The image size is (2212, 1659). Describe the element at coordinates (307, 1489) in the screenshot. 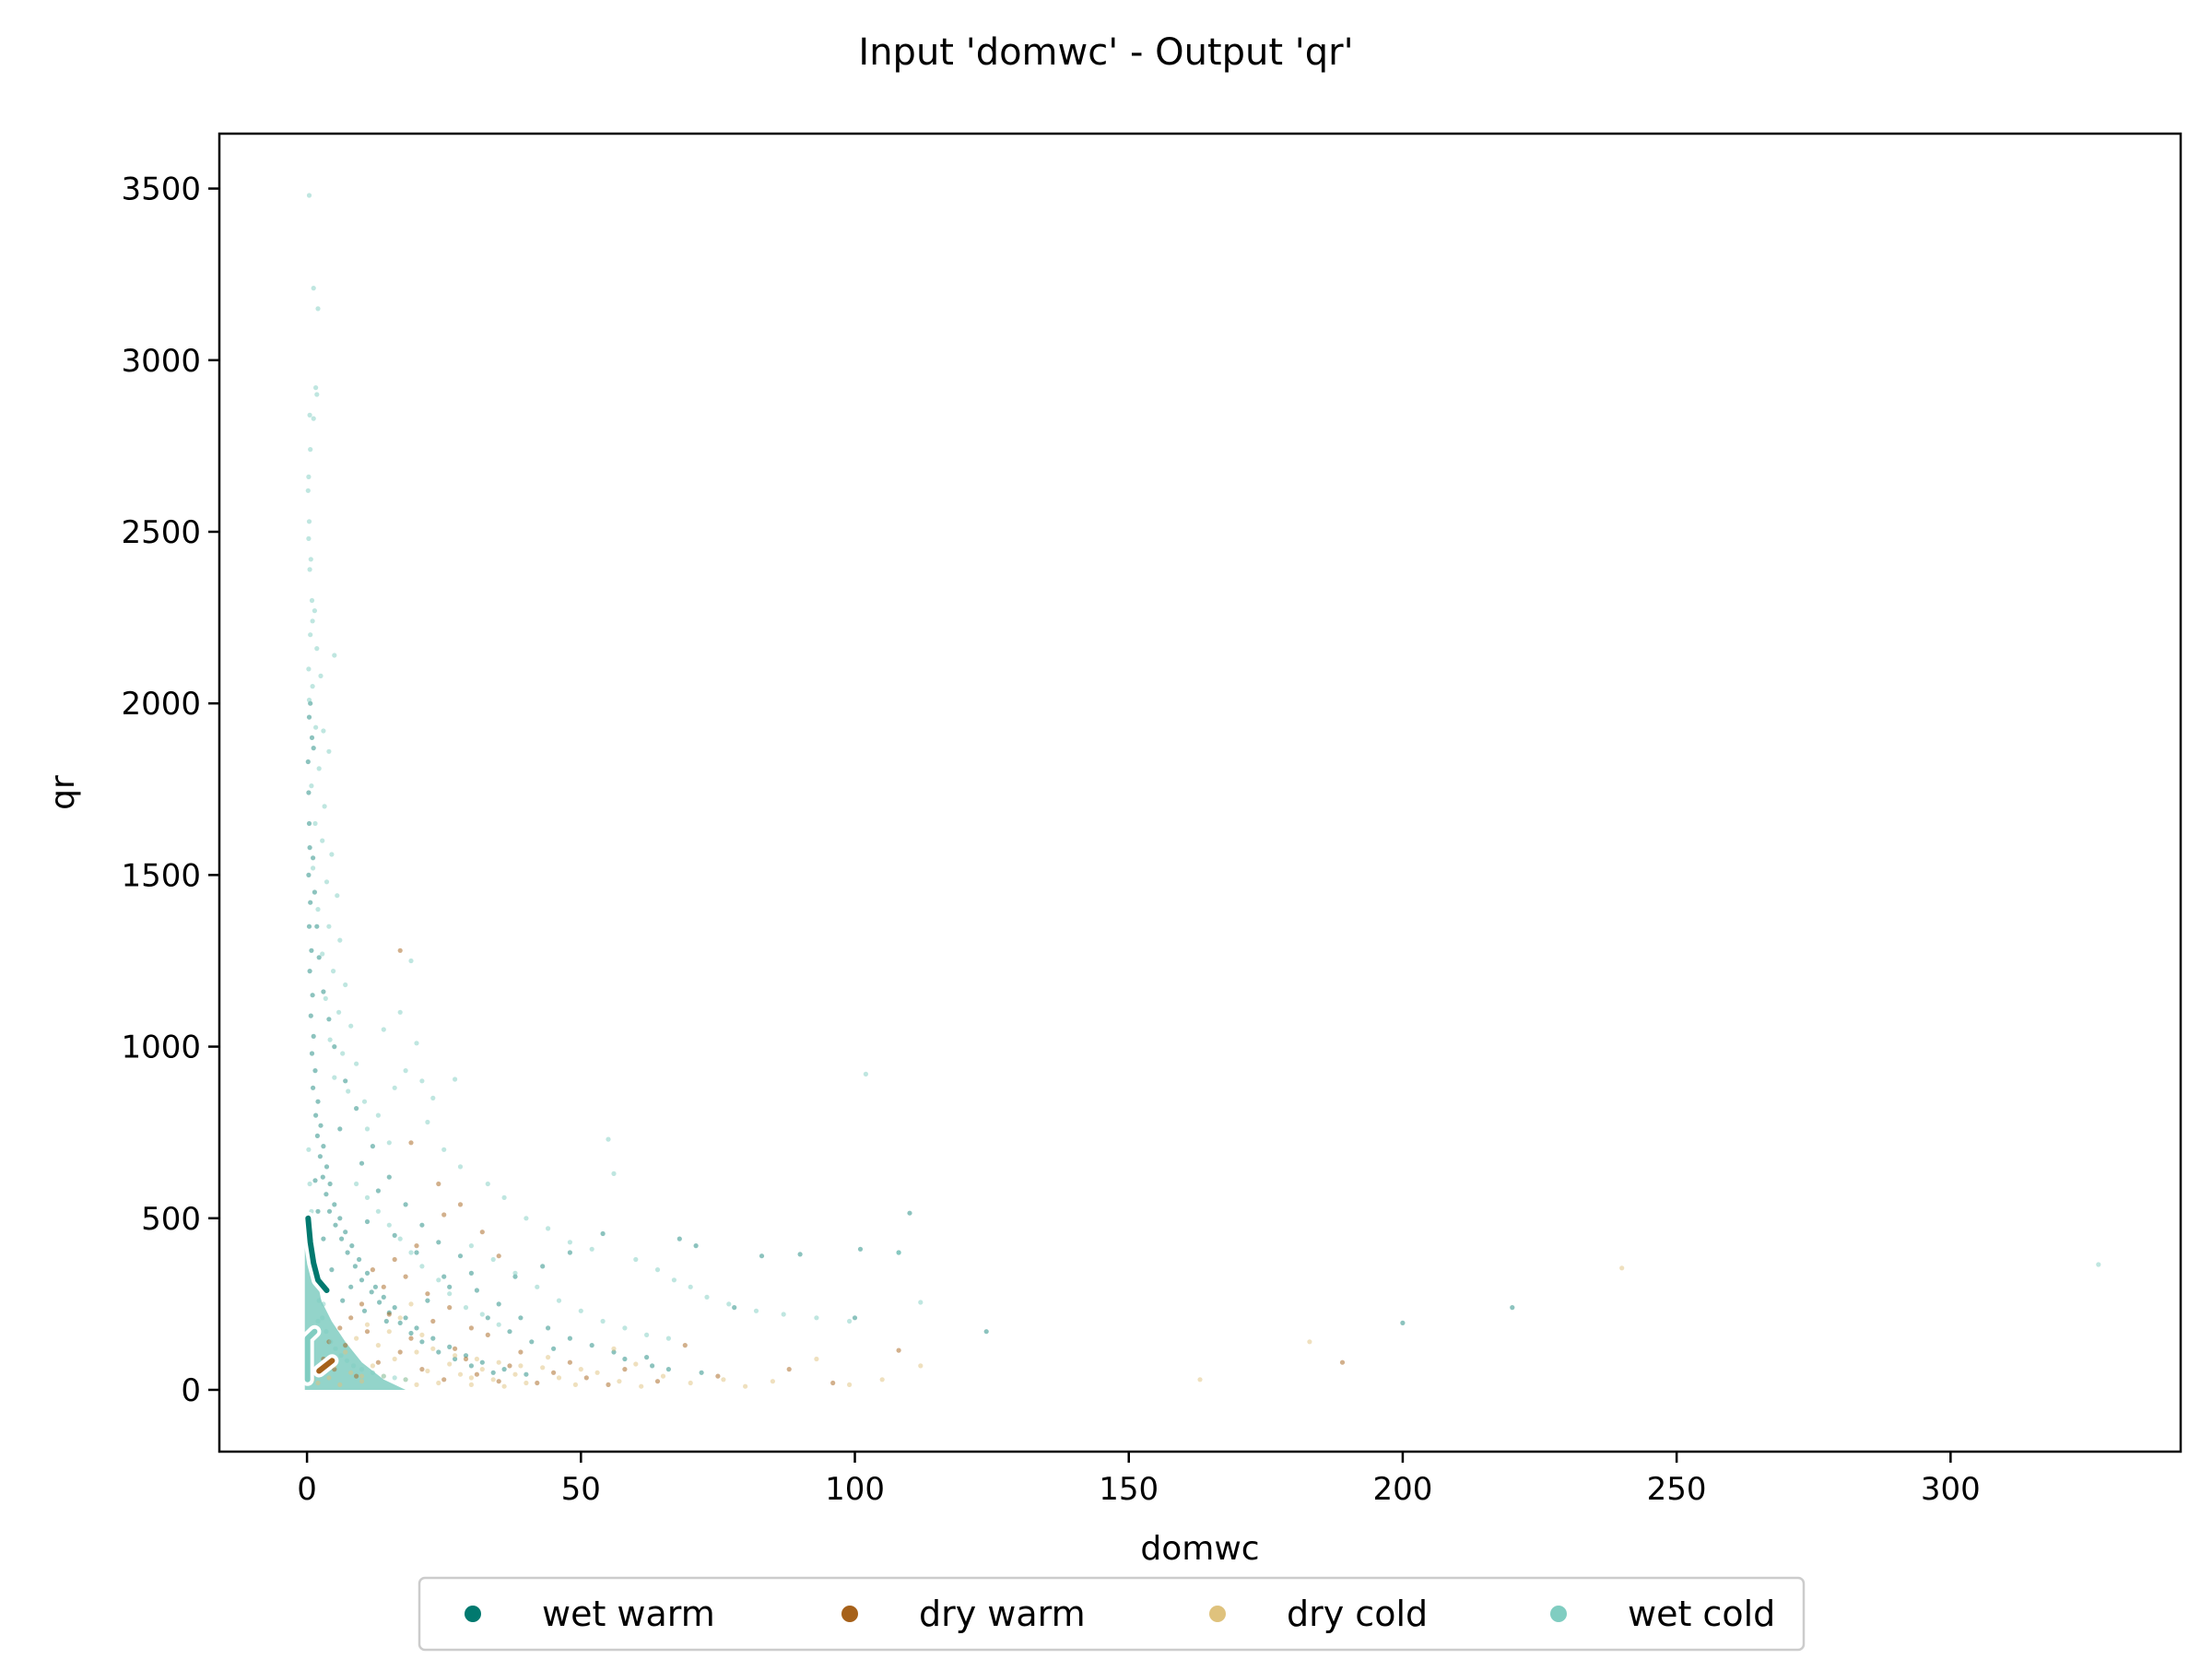

I see `x-tick-label: 0` at that location.